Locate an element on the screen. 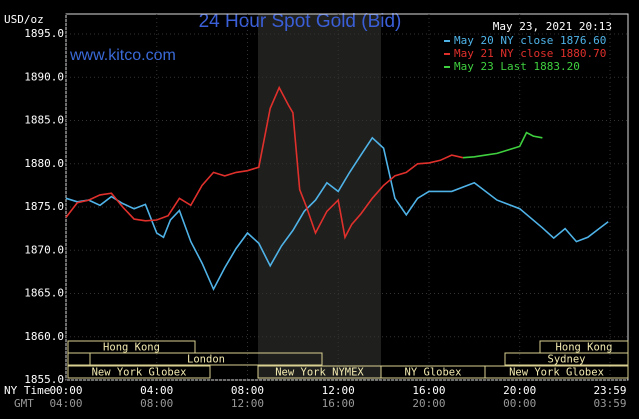  gmt-tick-label: 08:00 is located at coordinates (156, 403).